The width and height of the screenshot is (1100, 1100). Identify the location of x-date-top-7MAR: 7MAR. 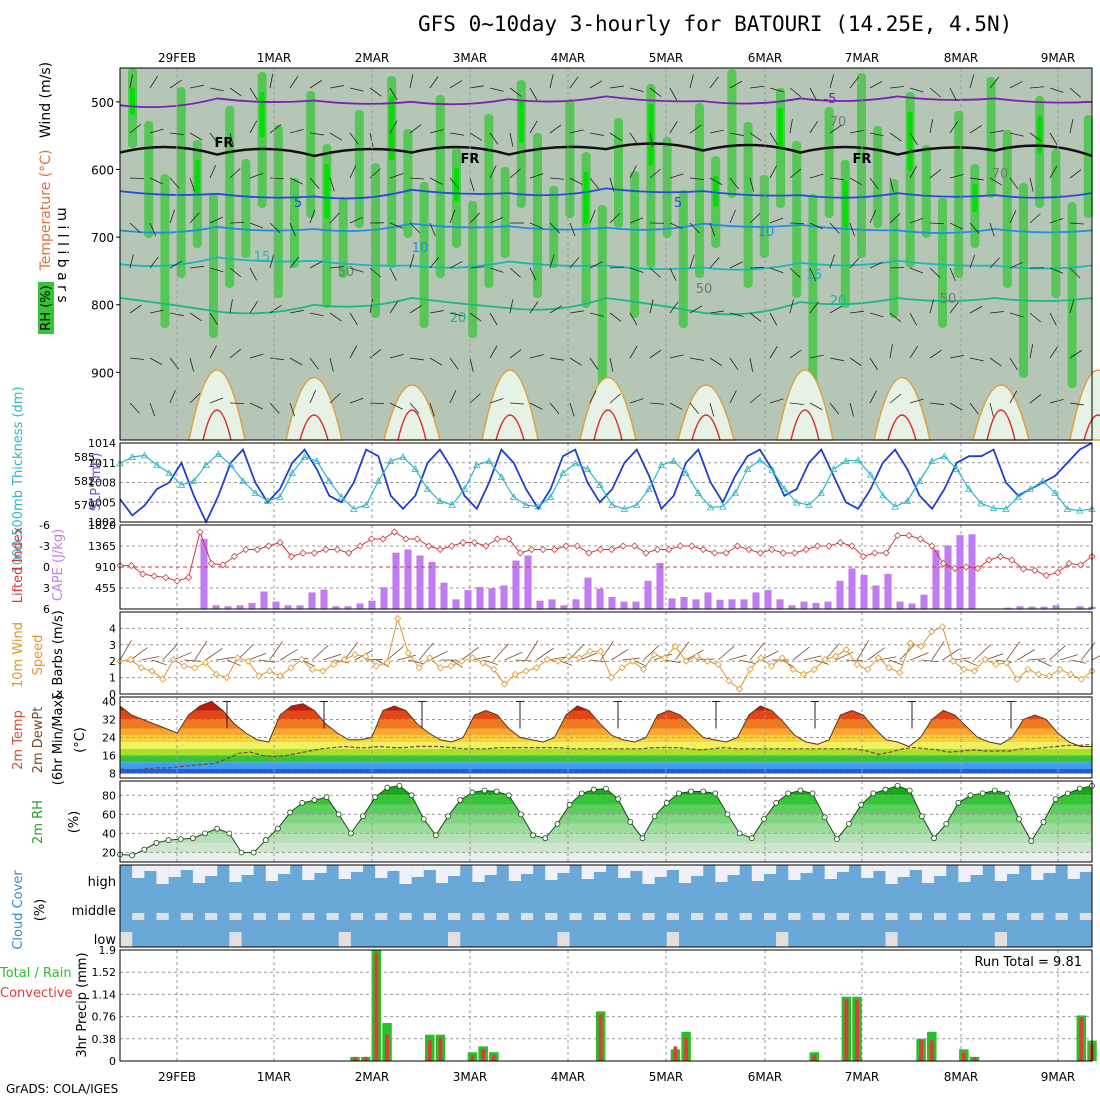
(862, 58).